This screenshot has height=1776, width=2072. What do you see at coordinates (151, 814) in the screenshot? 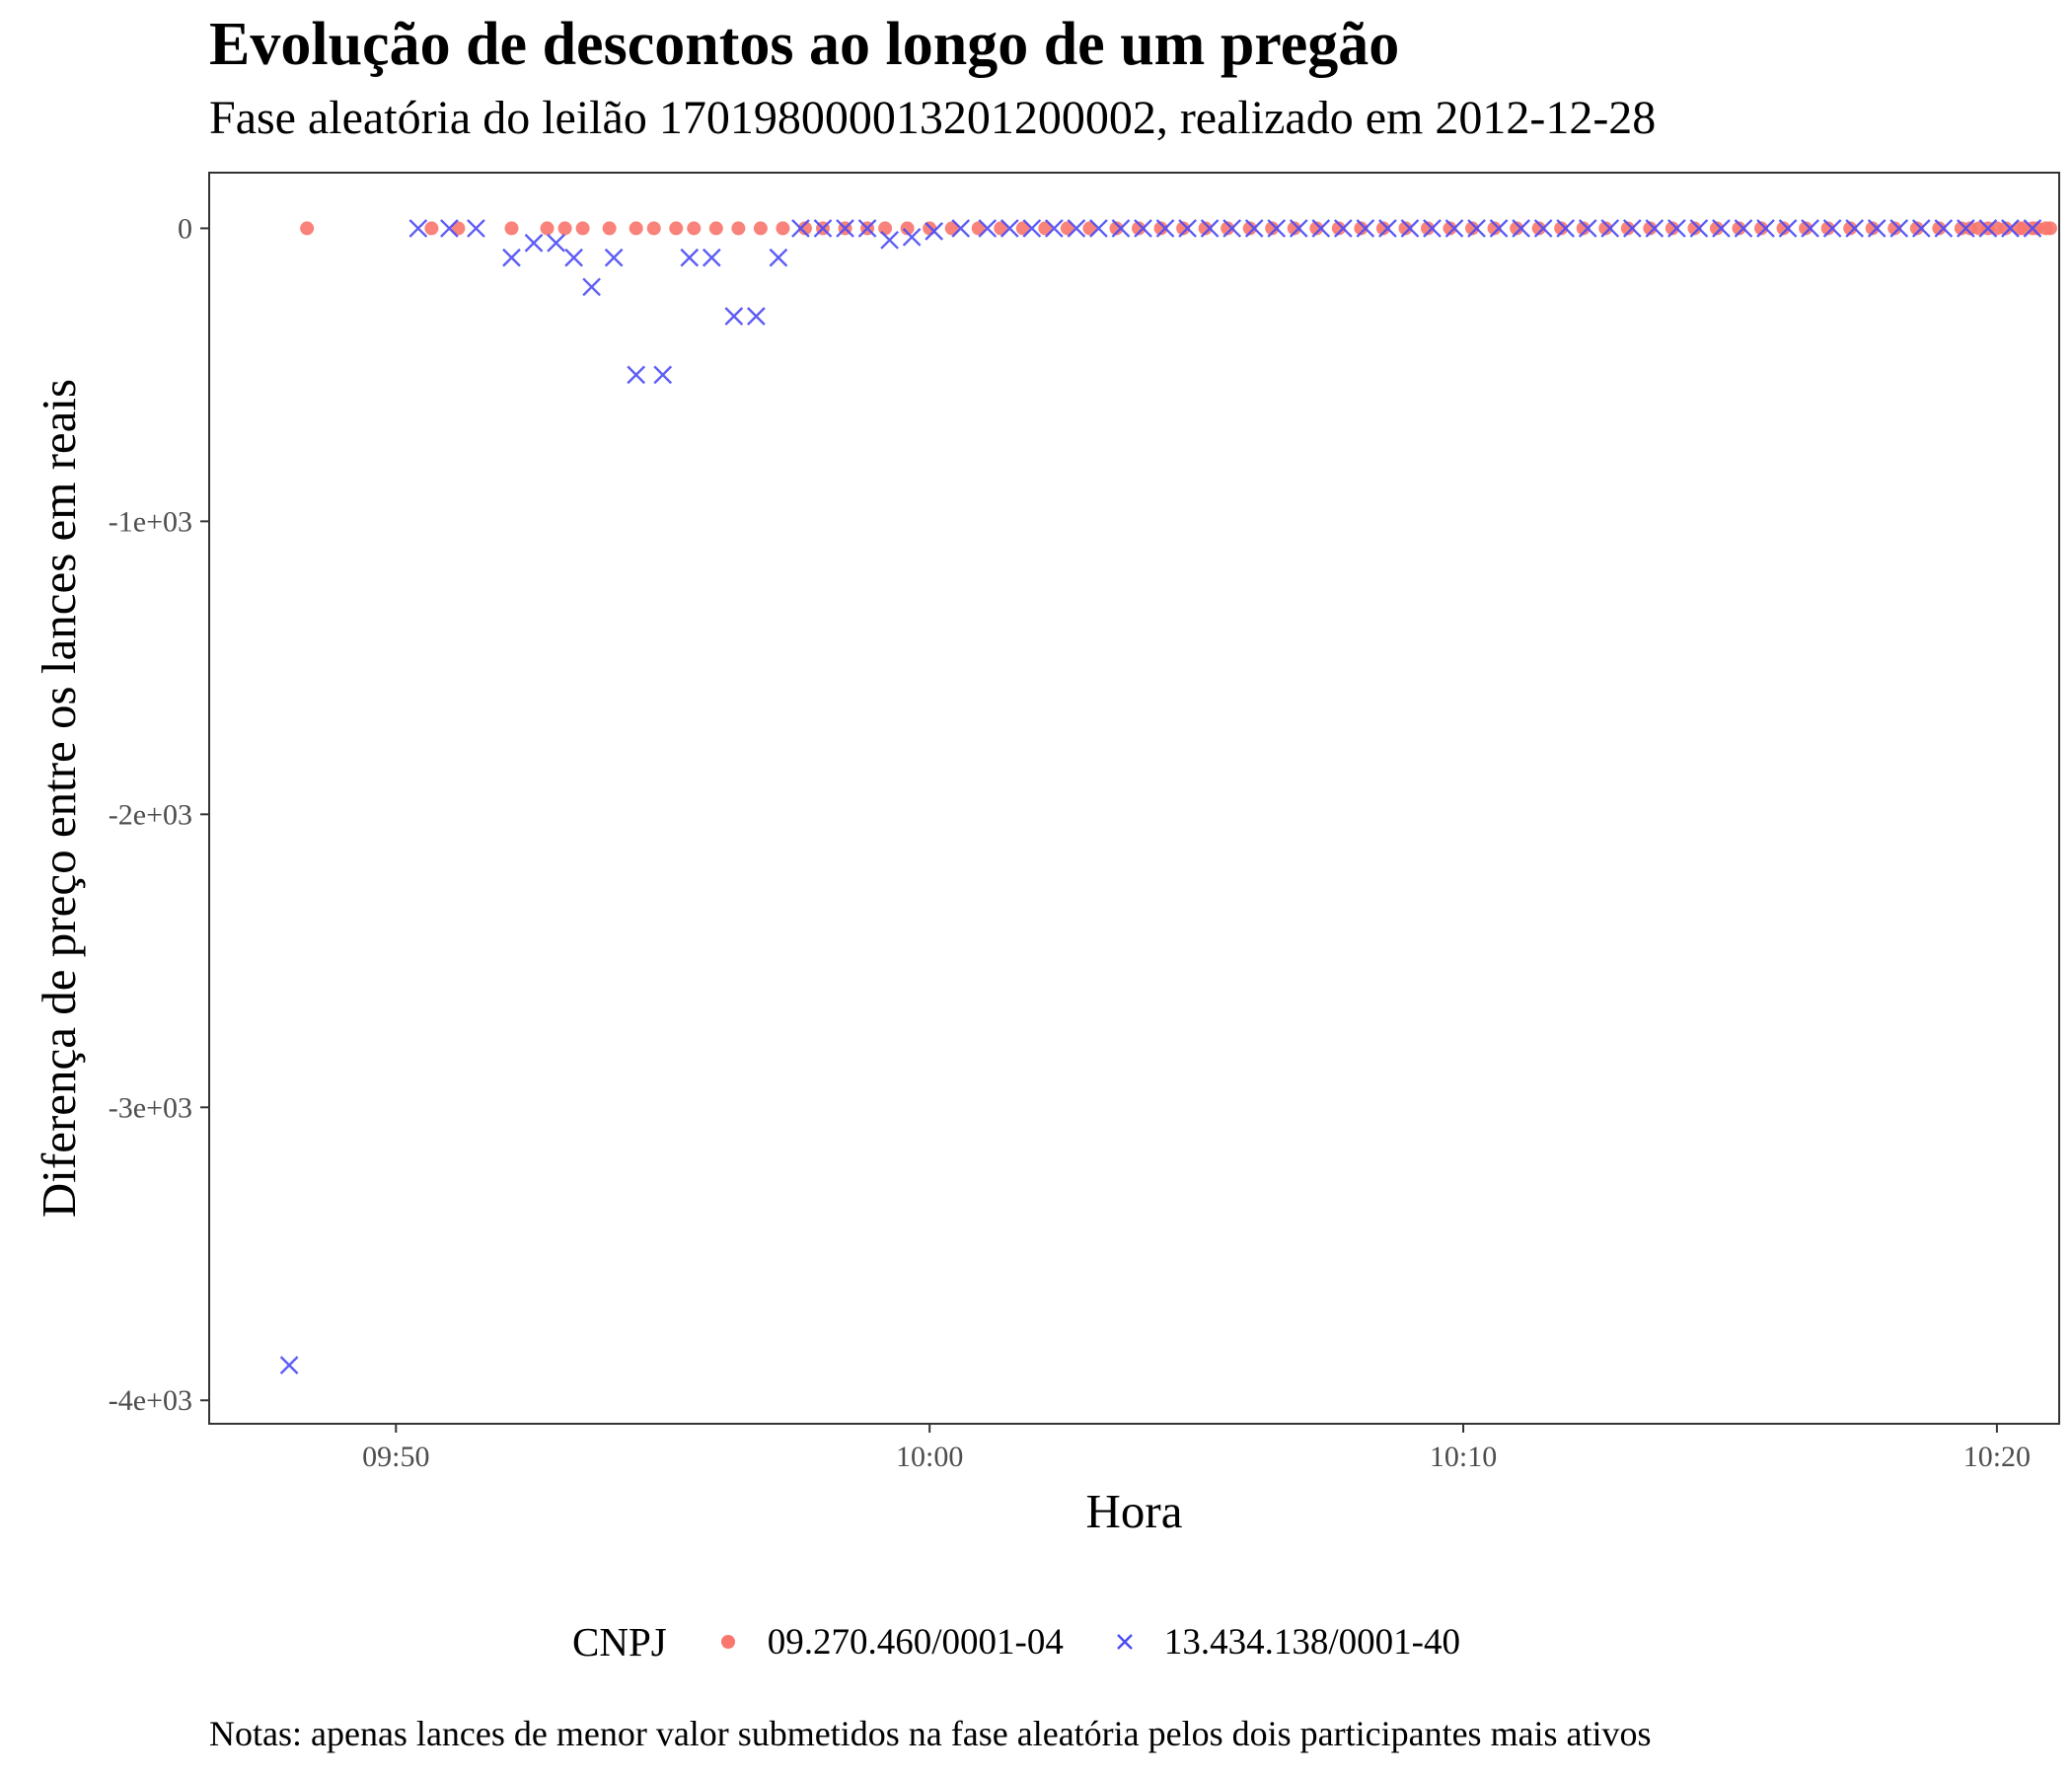
I see `y-tick-label: -2e+03` at bounding box center [151, 814].